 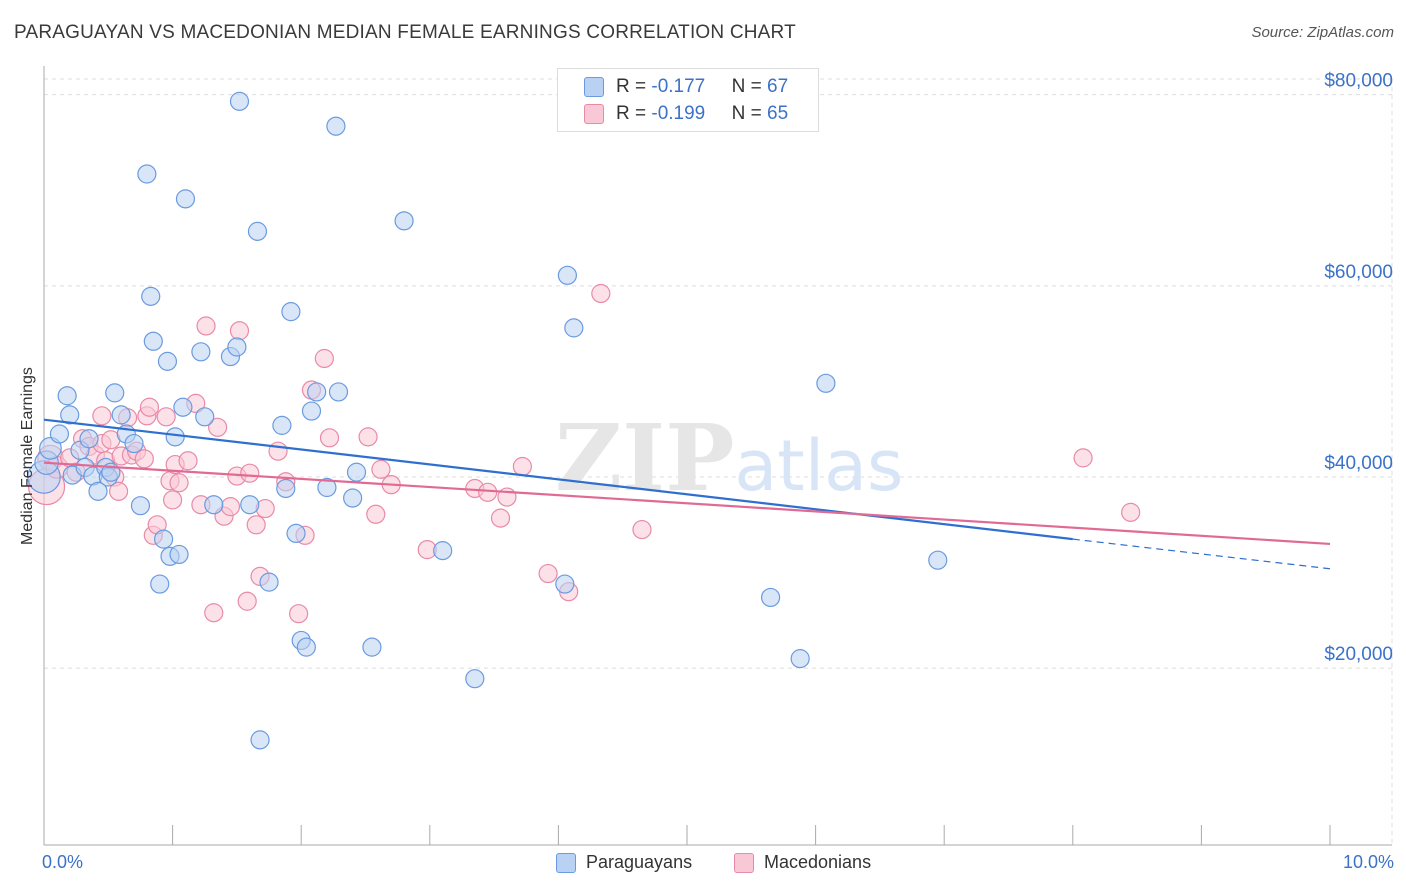 What do you see at coordinates (594, 87) in the screenshot?
I see `legend-swatch-paraguayans` at bounding box center [594, 87].